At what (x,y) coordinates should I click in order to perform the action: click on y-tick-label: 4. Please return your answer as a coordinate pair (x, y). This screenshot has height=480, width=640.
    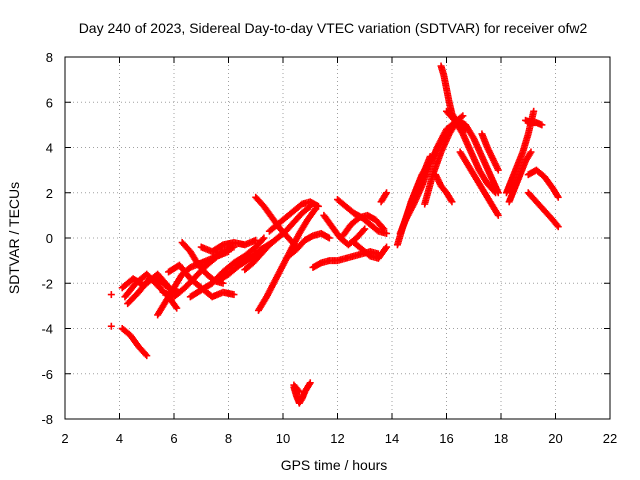
    Looking at the image, I should click on (49, 148).